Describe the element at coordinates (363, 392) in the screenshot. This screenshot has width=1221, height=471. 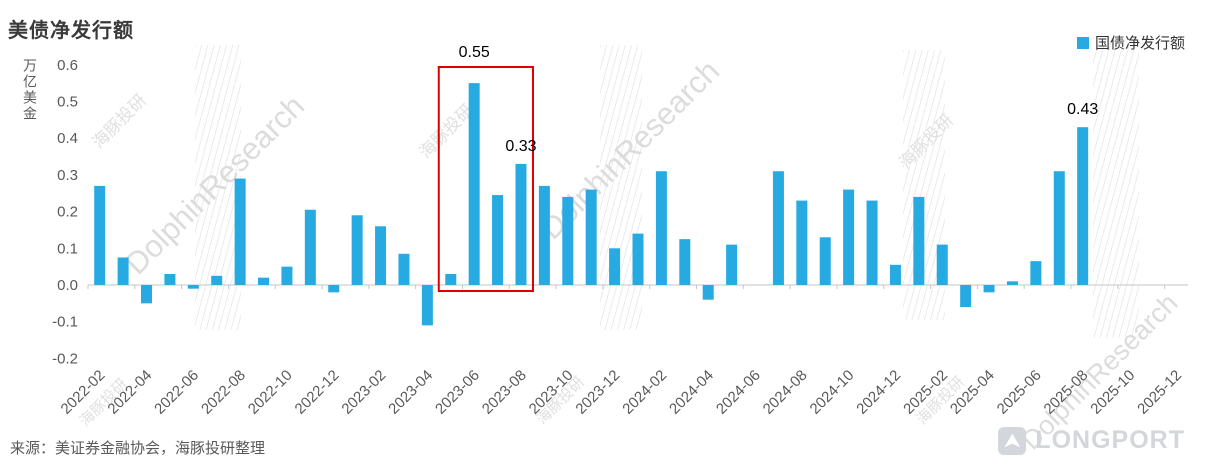
I see `x-tick-label: 2023-02` at that location.